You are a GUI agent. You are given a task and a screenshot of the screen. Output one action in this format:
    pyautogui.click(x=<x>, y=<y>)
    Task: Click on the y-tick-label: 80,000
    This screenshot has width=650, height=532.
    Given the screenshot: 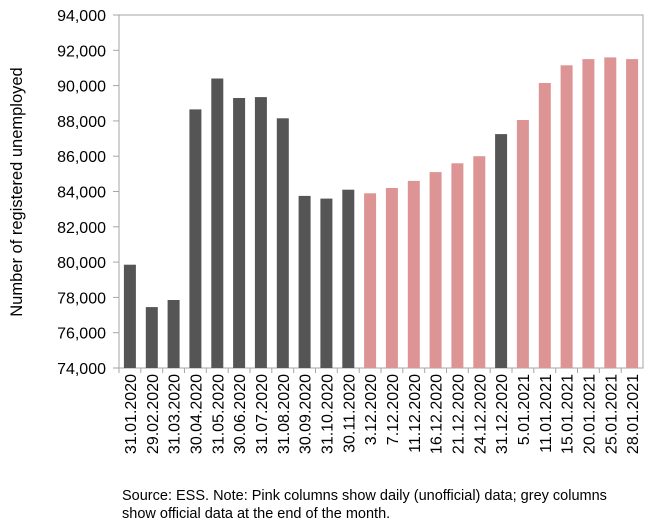 What is the action you would take?
    pyautogui.click(x=81, y=263)
    